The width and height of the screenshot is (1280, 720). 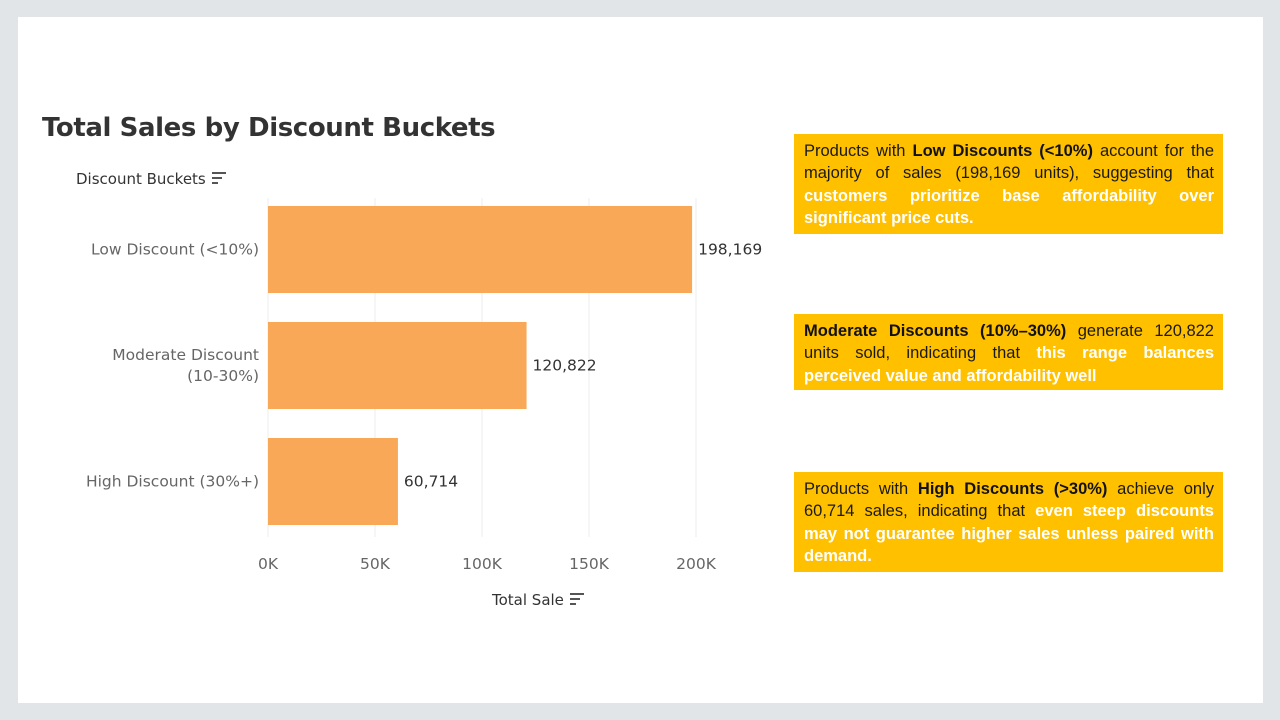 I want to click on category-label: Low Discount (<10%), so click(x=175, y=250).